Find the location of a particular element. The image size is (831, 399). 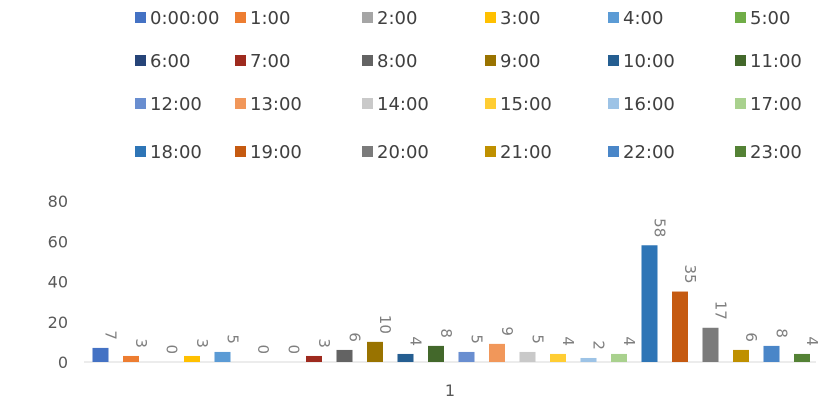

y-axis: 0 20 40 60 80 is located at coordinates (58, 282).